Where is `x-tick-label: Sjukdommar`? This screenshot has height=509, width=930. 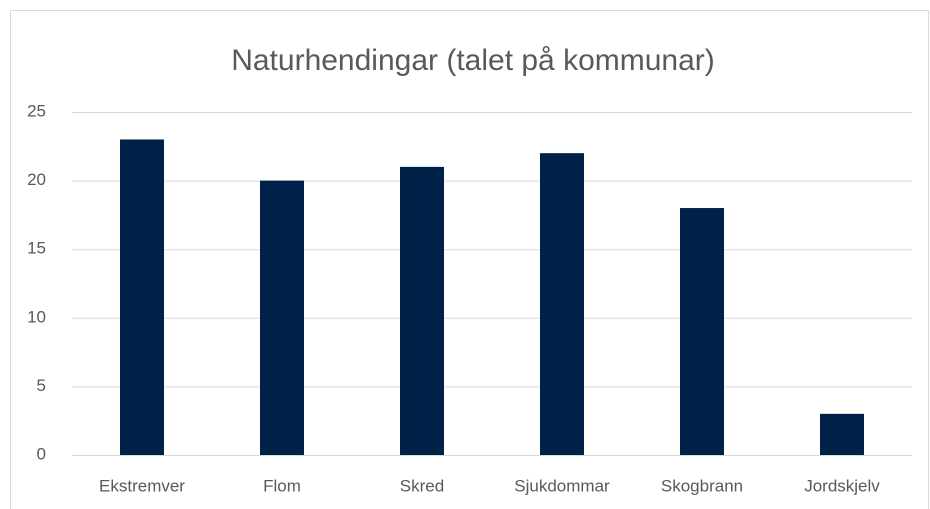
x-tick-label: Sjukdommar is located at coordinates (562, 485).